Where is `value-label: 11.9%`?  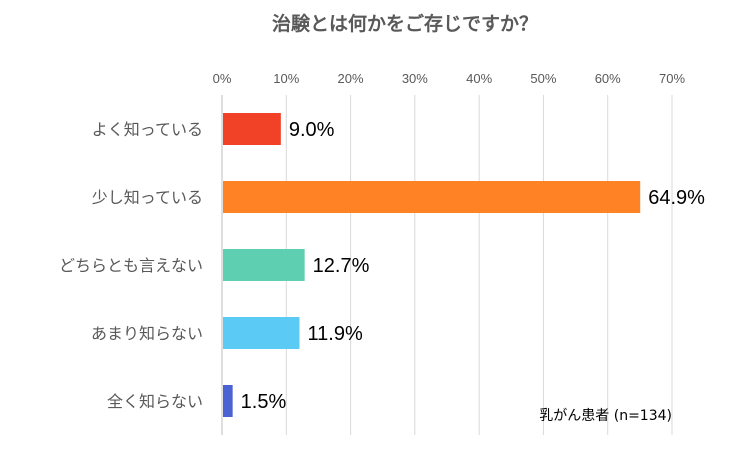 value-label: 11.9% is located at coordinates (335, 334).